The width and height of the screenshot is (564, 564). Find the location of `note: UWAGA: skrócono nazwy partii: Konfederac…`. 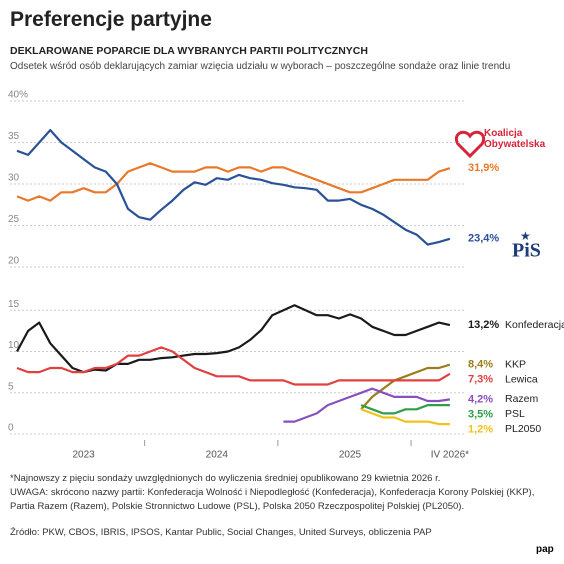

note: UWAGA: skrócono nazwy partii: Konfederac… is located at coordinates (272, 492).